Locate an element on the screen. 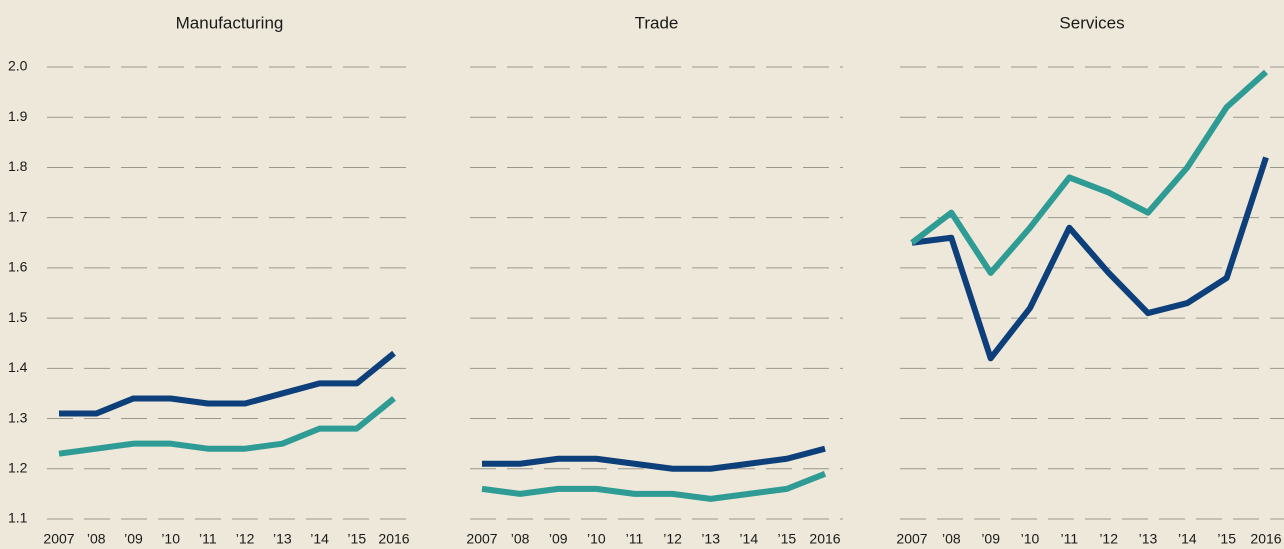  y-tick-label: 1.4 is located at coordinates (18, 367).